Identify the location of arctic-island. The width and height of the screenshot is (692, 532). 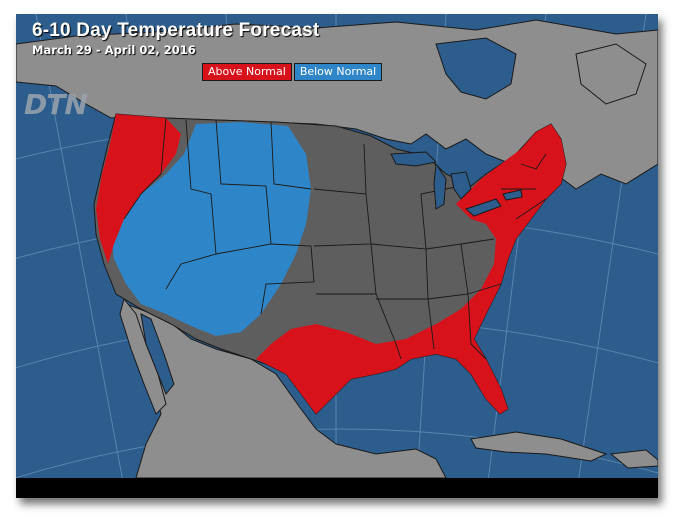
(611, 74).